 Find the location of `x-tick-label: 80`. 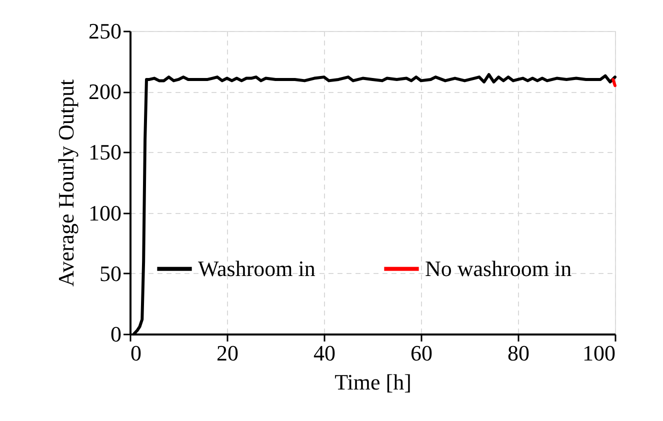

x-tick-label: 80 is located at coordinates (519, 353).